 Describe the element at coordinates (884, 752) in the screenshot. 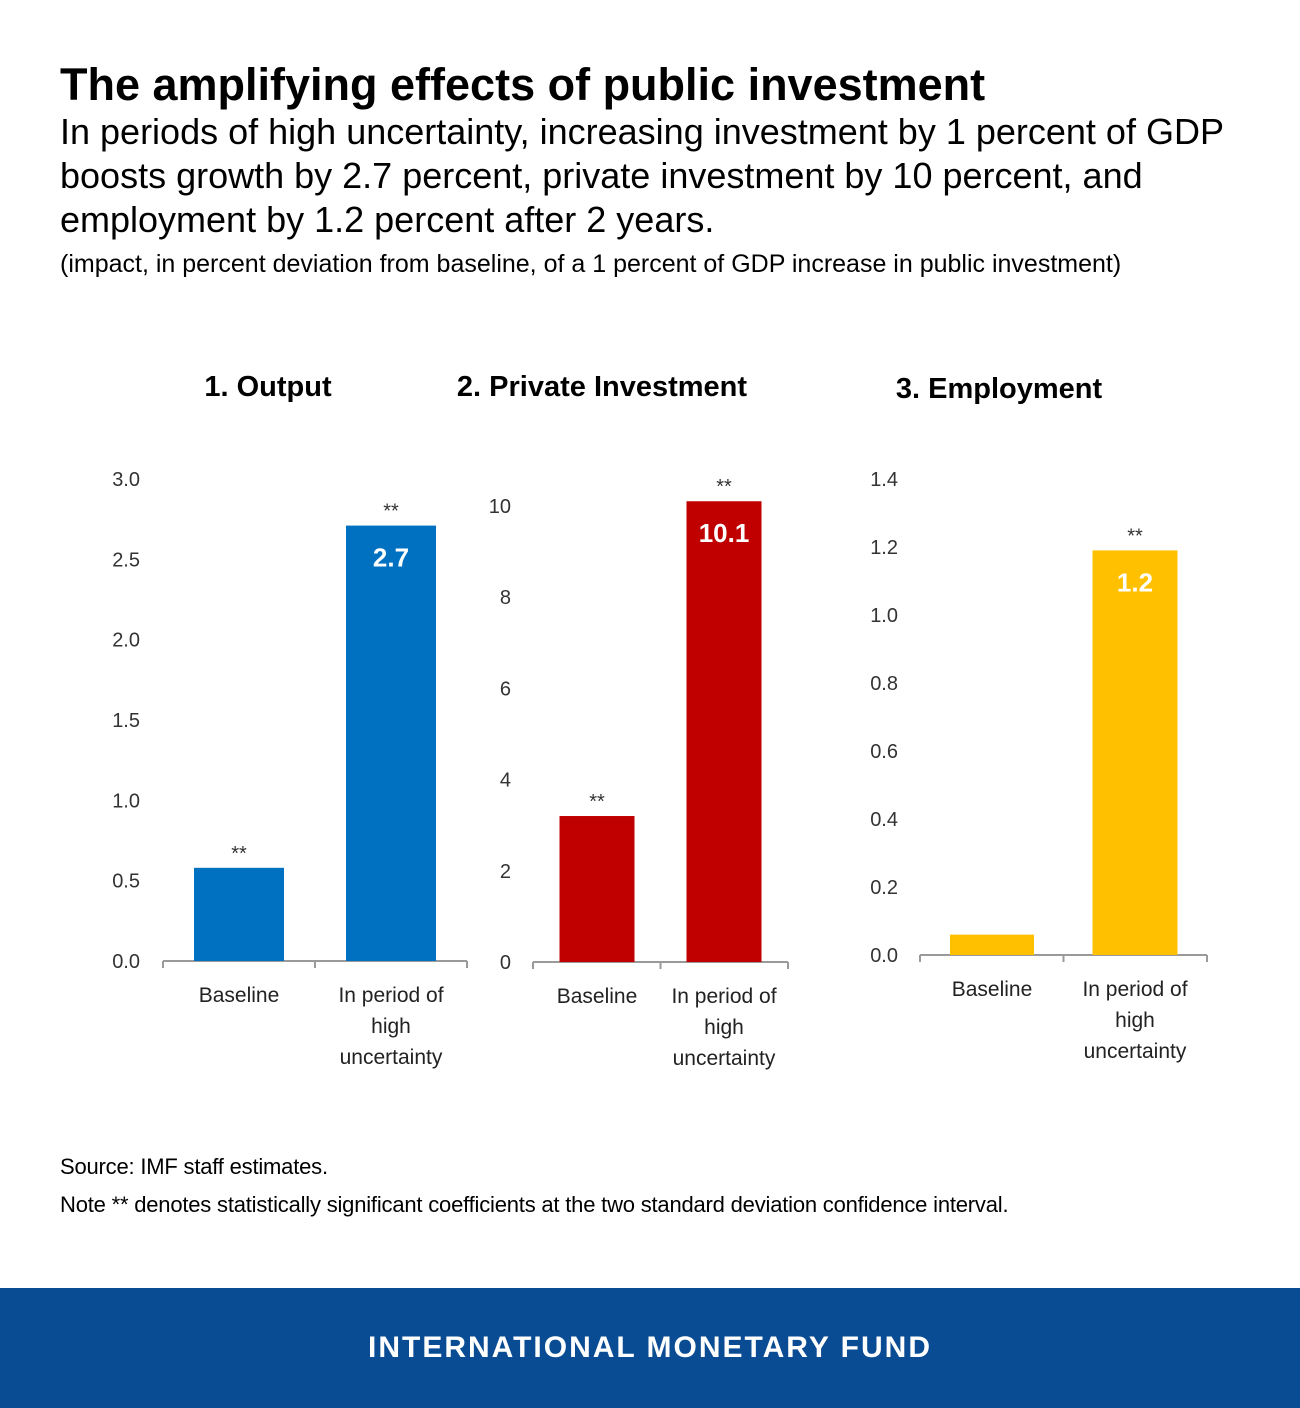

I see `y-tick-label: 0.6` at that location.